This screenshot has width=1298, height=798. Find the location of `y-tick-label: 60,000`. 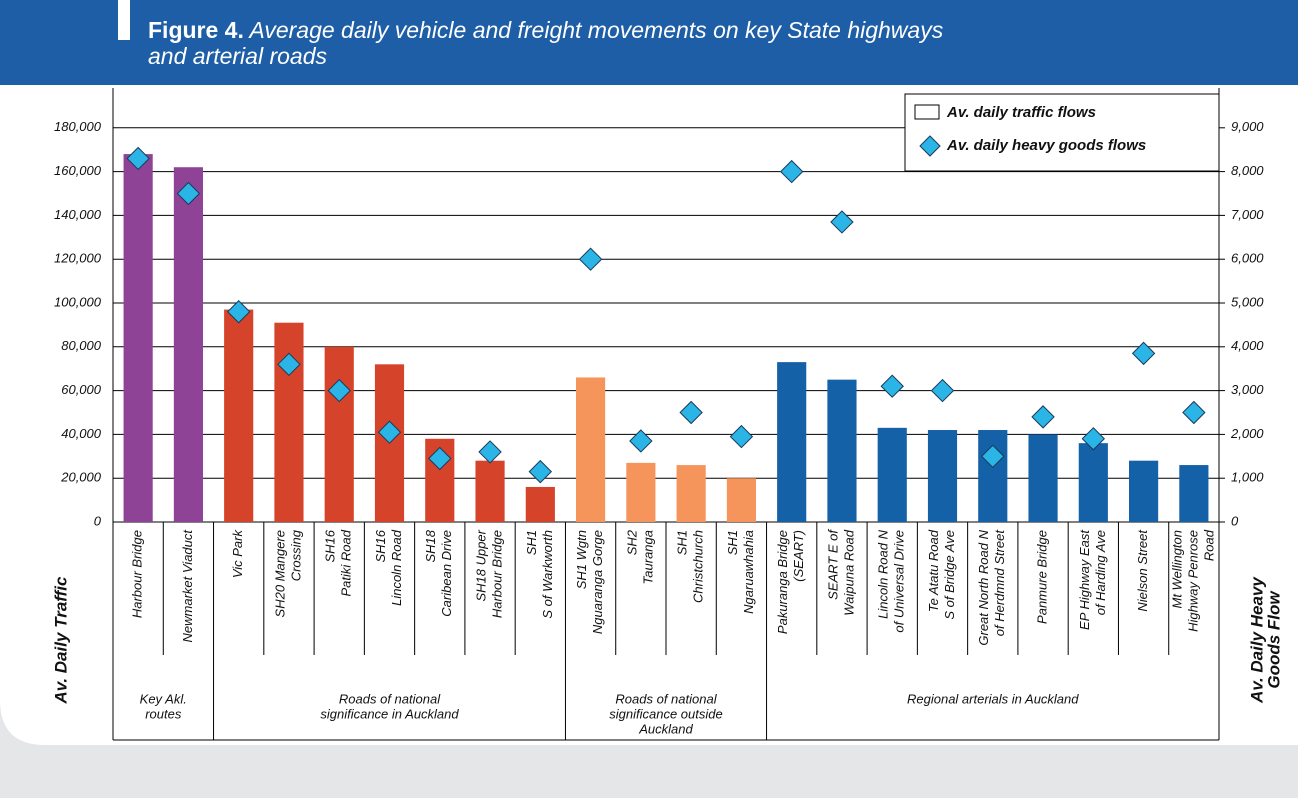

y-tick-label: 60,000 is located at coordinates (81, 389).